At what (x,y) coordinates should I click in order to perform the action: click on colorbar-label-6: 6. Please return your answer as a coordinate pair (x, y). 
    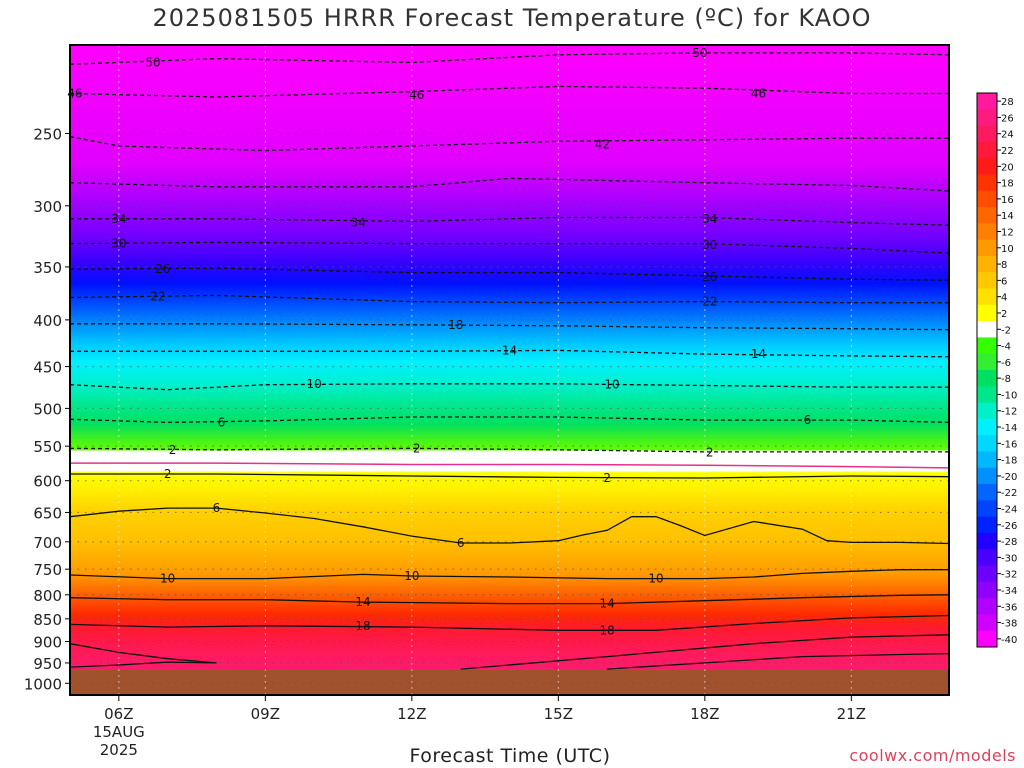
    Looking at the image, I should click on (1004, 281).